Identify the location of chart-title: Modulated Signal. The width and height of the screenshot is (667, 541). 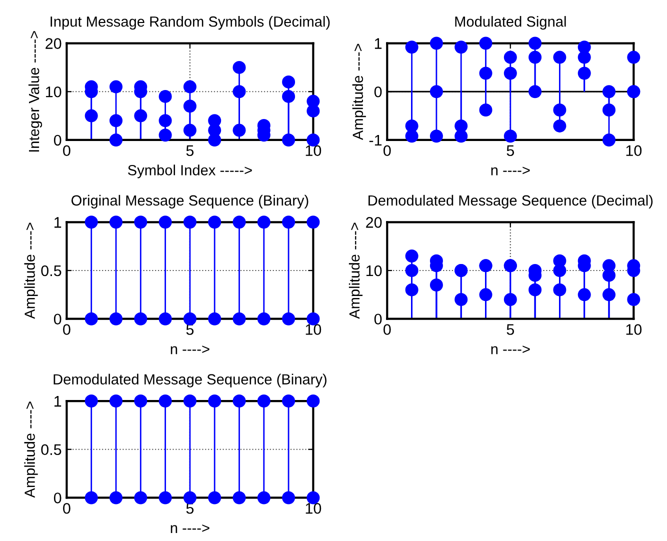
(510, 23).